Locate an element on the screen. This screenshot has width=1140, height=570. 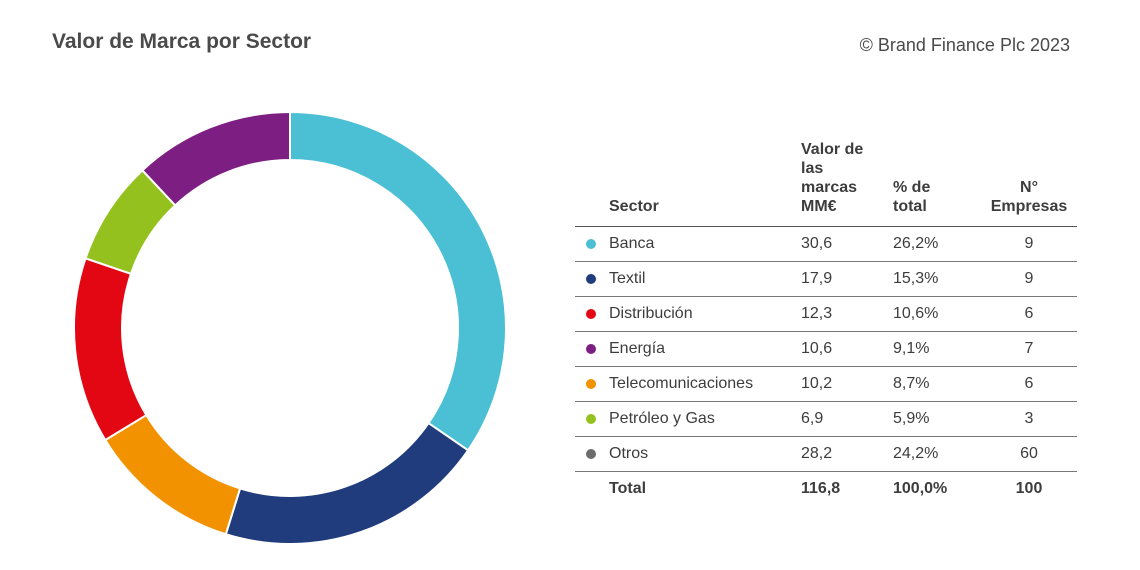
donut-slice-energía is located at coordinates (215, 158).